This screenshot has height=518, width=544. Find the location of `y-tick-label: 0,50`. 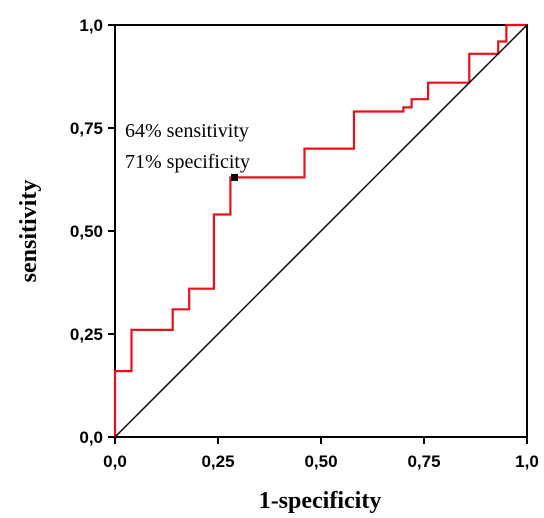

y-tick-label: 0,50 is located at coordinates (86, 231).